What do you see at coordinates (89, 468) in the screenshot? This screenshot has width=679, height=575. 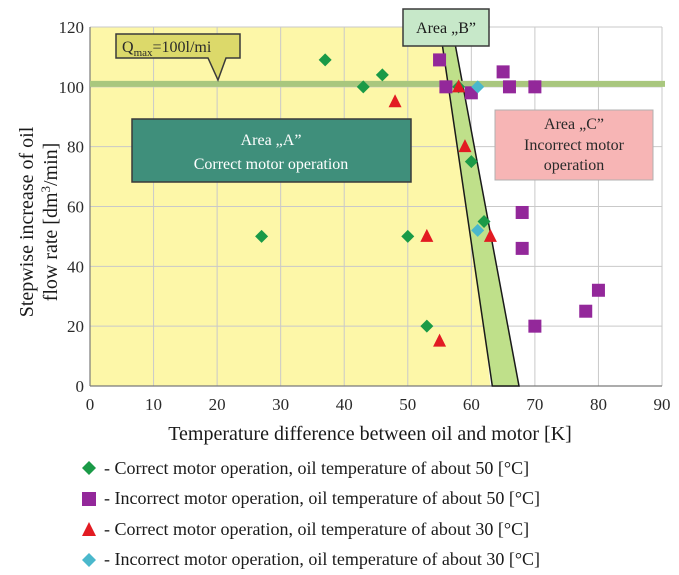 I see `green-diamond-icon` at bounding box center [89, 468].